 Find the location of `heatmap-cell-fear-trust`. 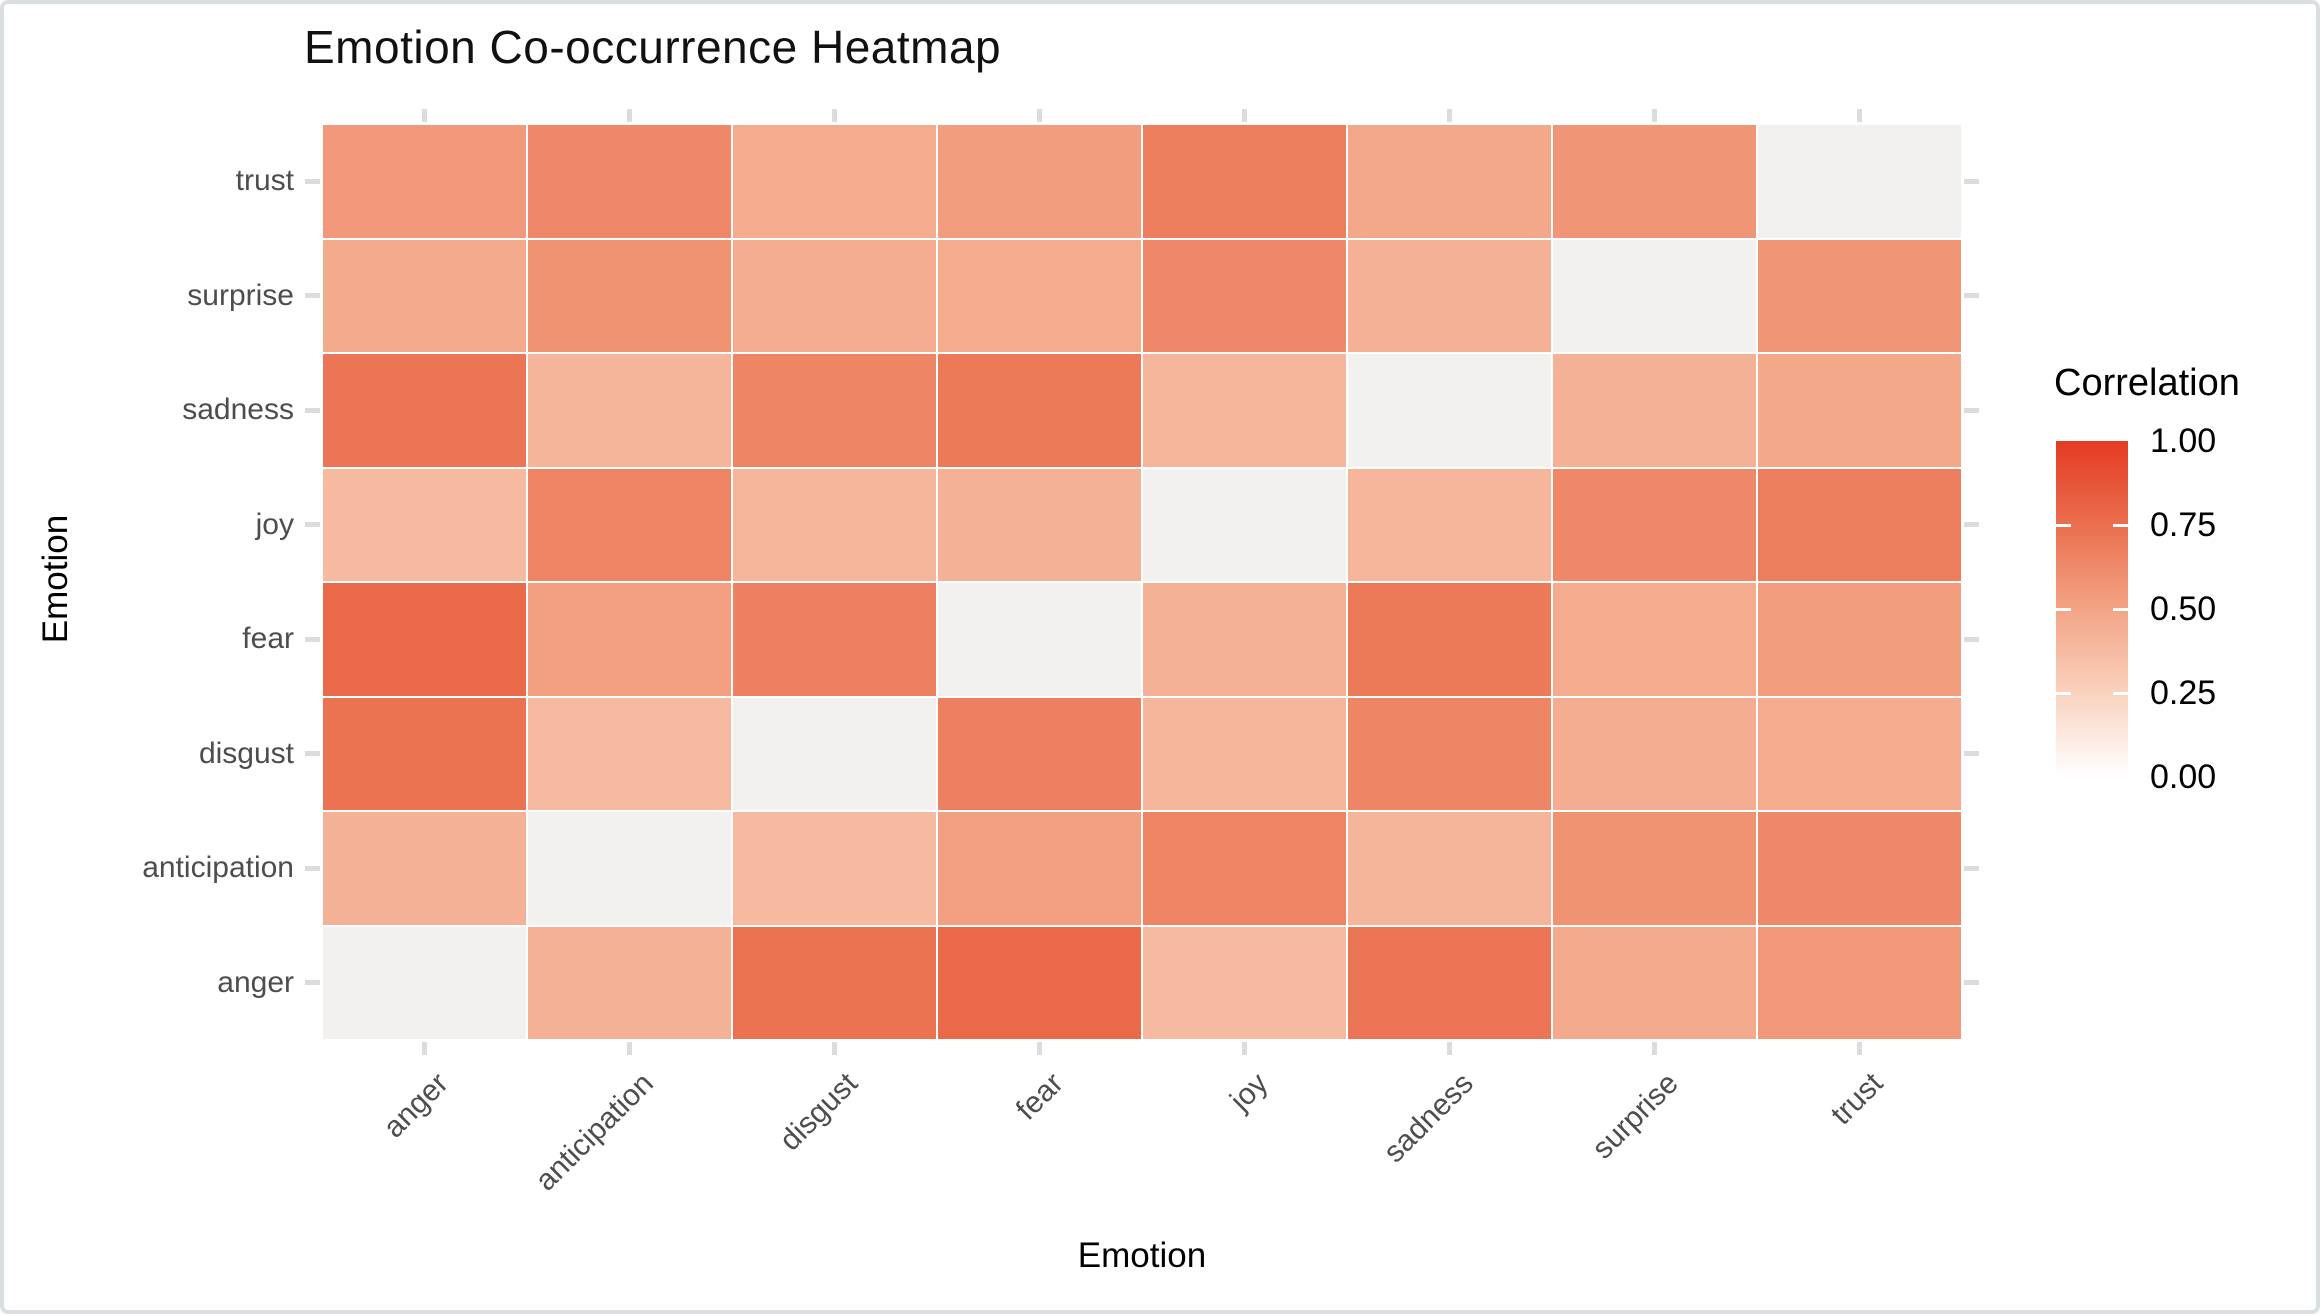

heatmap-cell-fear-trust is located at coordinates (1859, 639).